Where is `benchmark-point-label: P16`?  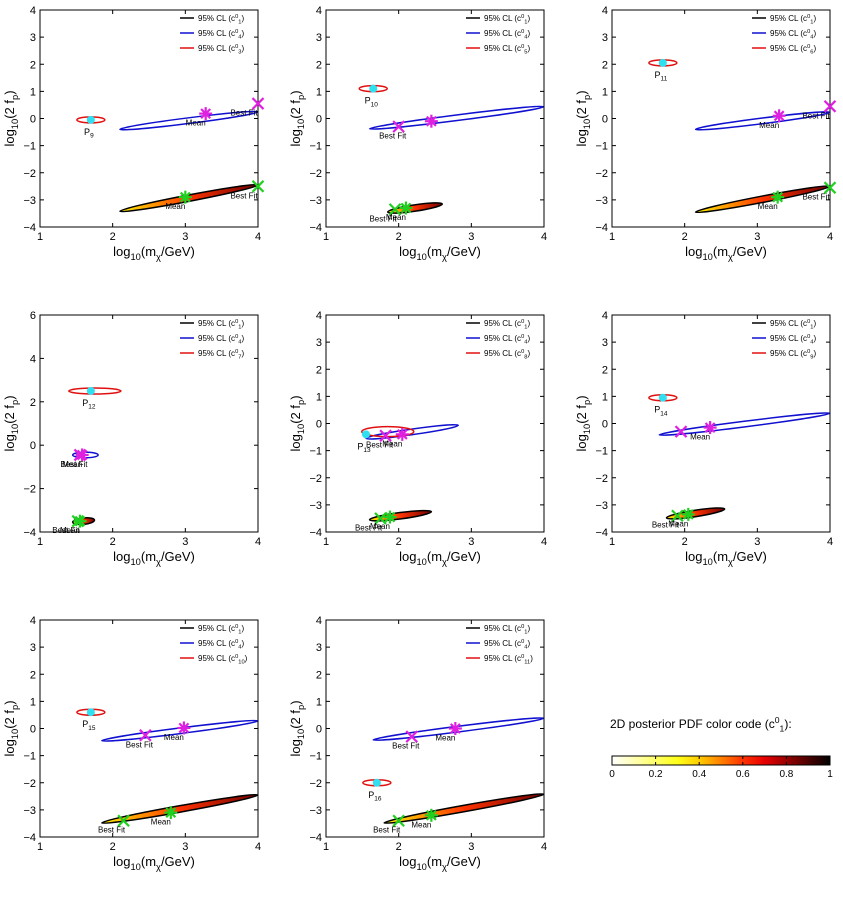
benchmark-point-label: P16 is located at coordinates (375, 796).